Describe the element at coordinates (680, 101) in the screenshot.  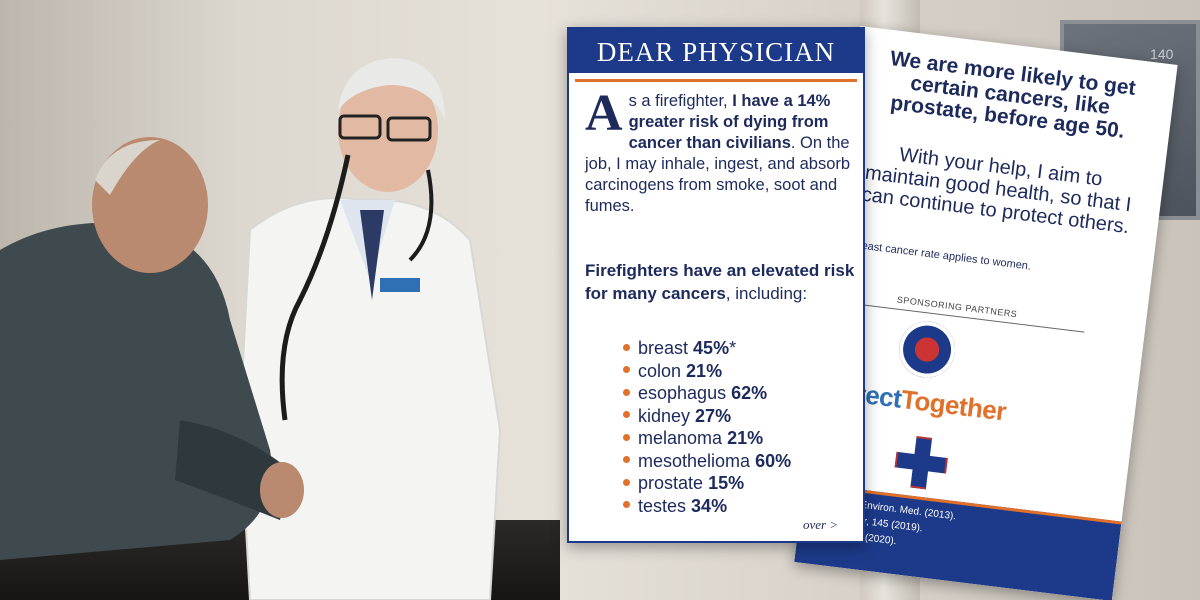
I see `intro-lead: s a firefighter,` at that location.